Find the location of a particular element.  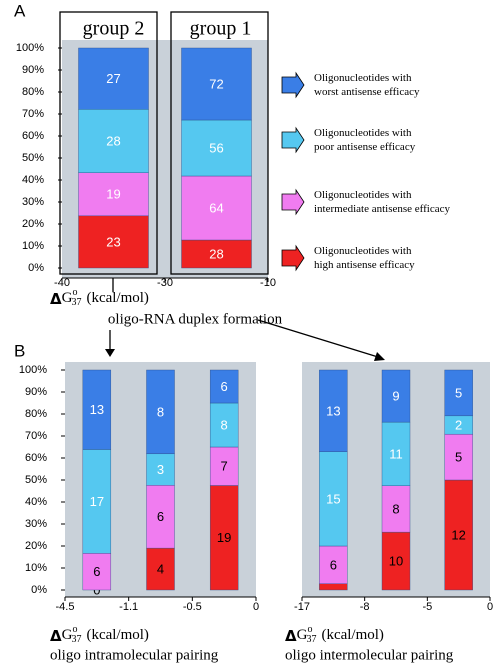

panel-label: A is located at coordinates (20, 10).